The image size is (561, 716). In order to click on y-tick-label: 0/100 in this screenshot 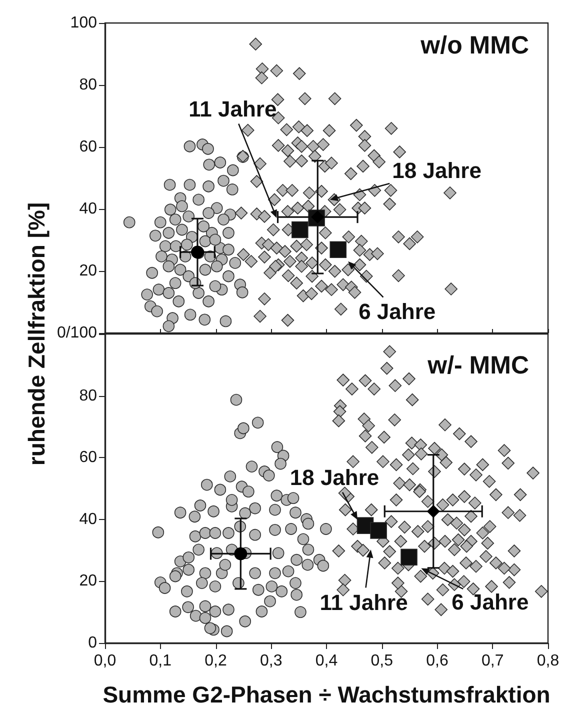, I will do `click(77, 333)`.